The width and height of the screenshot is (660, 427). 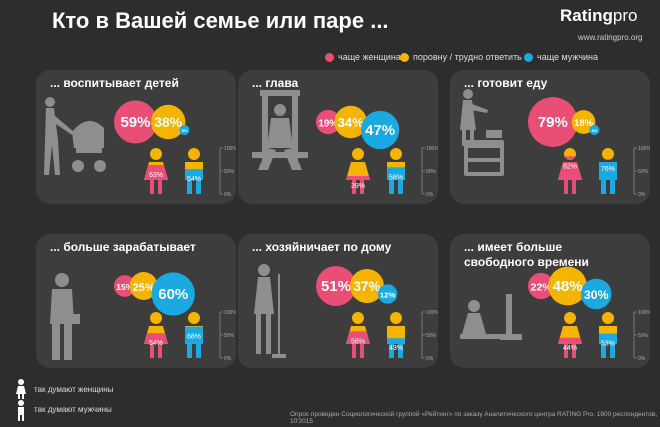 I want to click on woman-cooking-silhouette-icon, so click(x=482, y=132).